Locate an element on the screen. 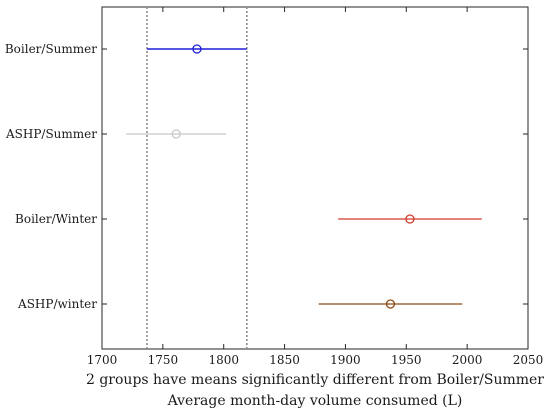  x-tick-label-6: 2000 is located at coordinates (467, 360).